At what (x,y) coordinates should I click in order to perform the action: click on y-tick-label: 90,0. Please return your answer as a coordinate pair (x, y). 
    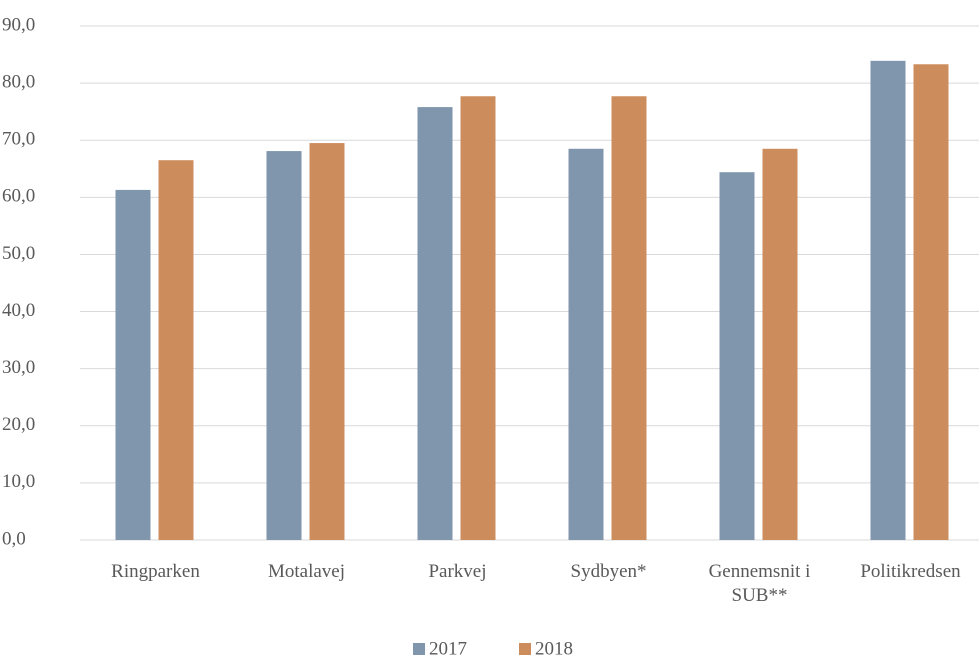
    Looking at the image, I should click on (18, 24).